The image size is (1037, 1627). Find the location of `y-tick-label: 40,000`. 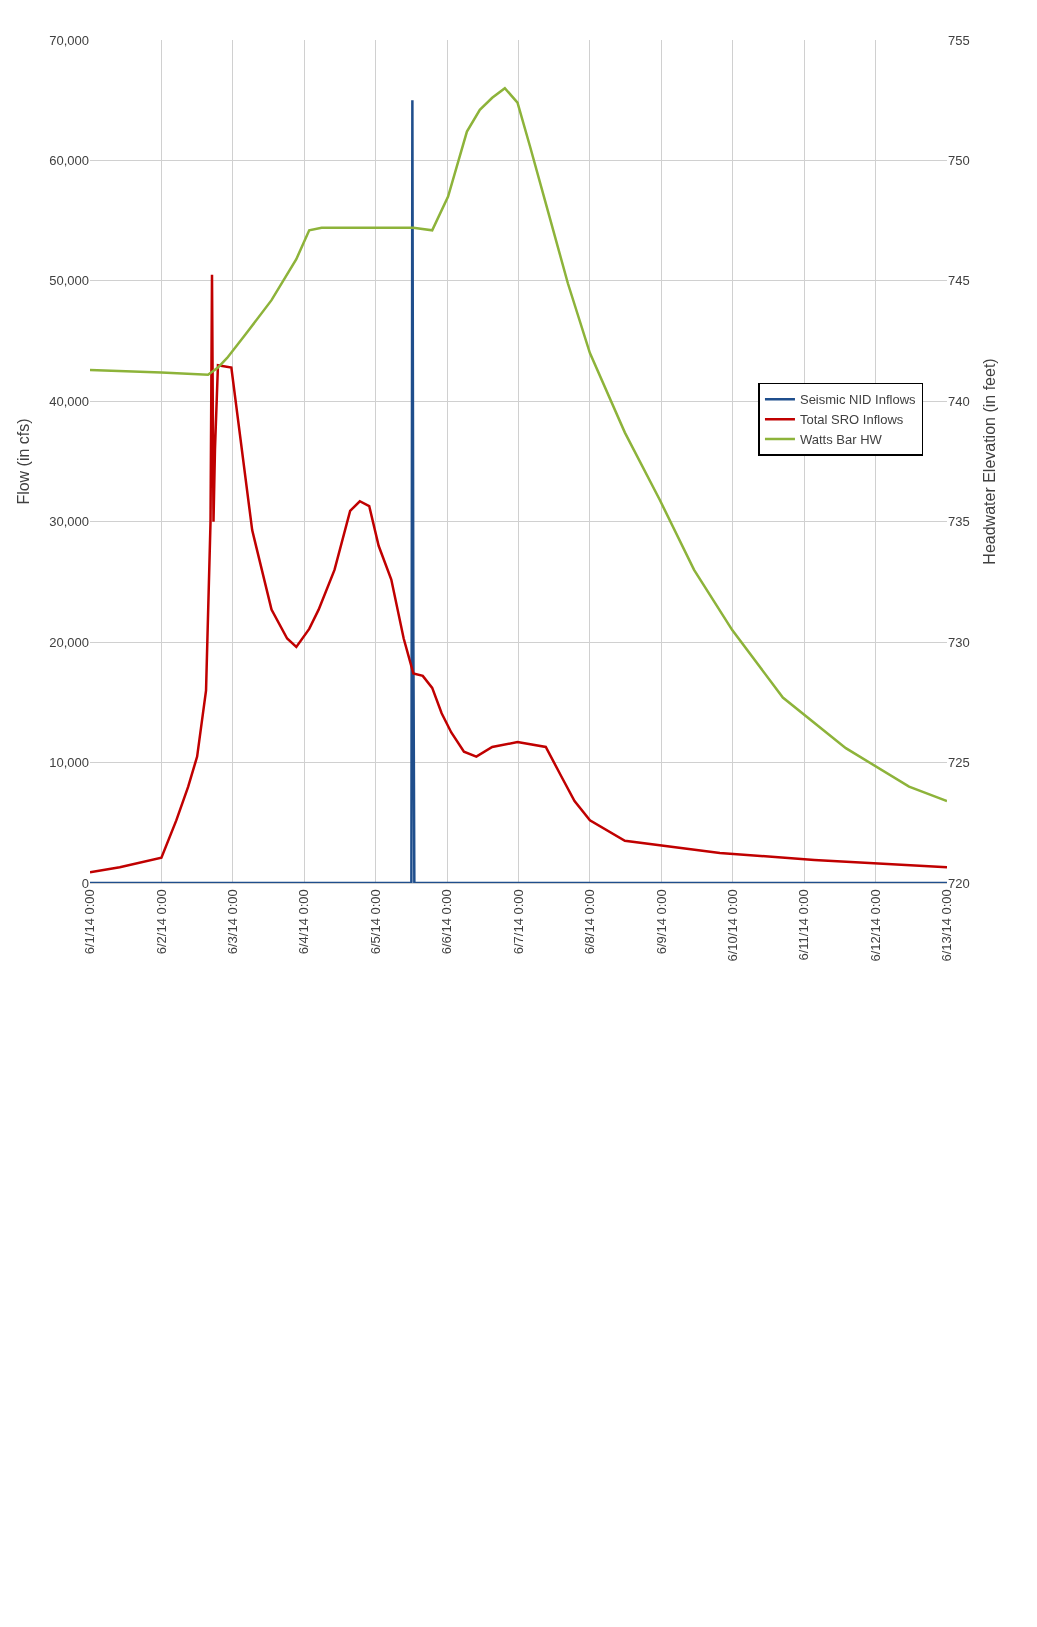

y-tick-label: 40,000 is located at coordinates (69, 401).